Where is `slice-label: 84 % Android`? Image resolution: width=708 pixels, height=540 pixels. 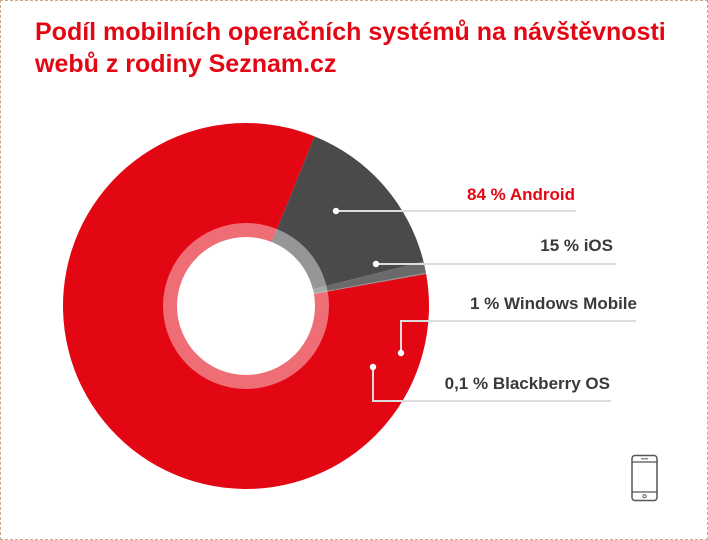
slice-label: 84 % Android is located at coordinates (521, 194).